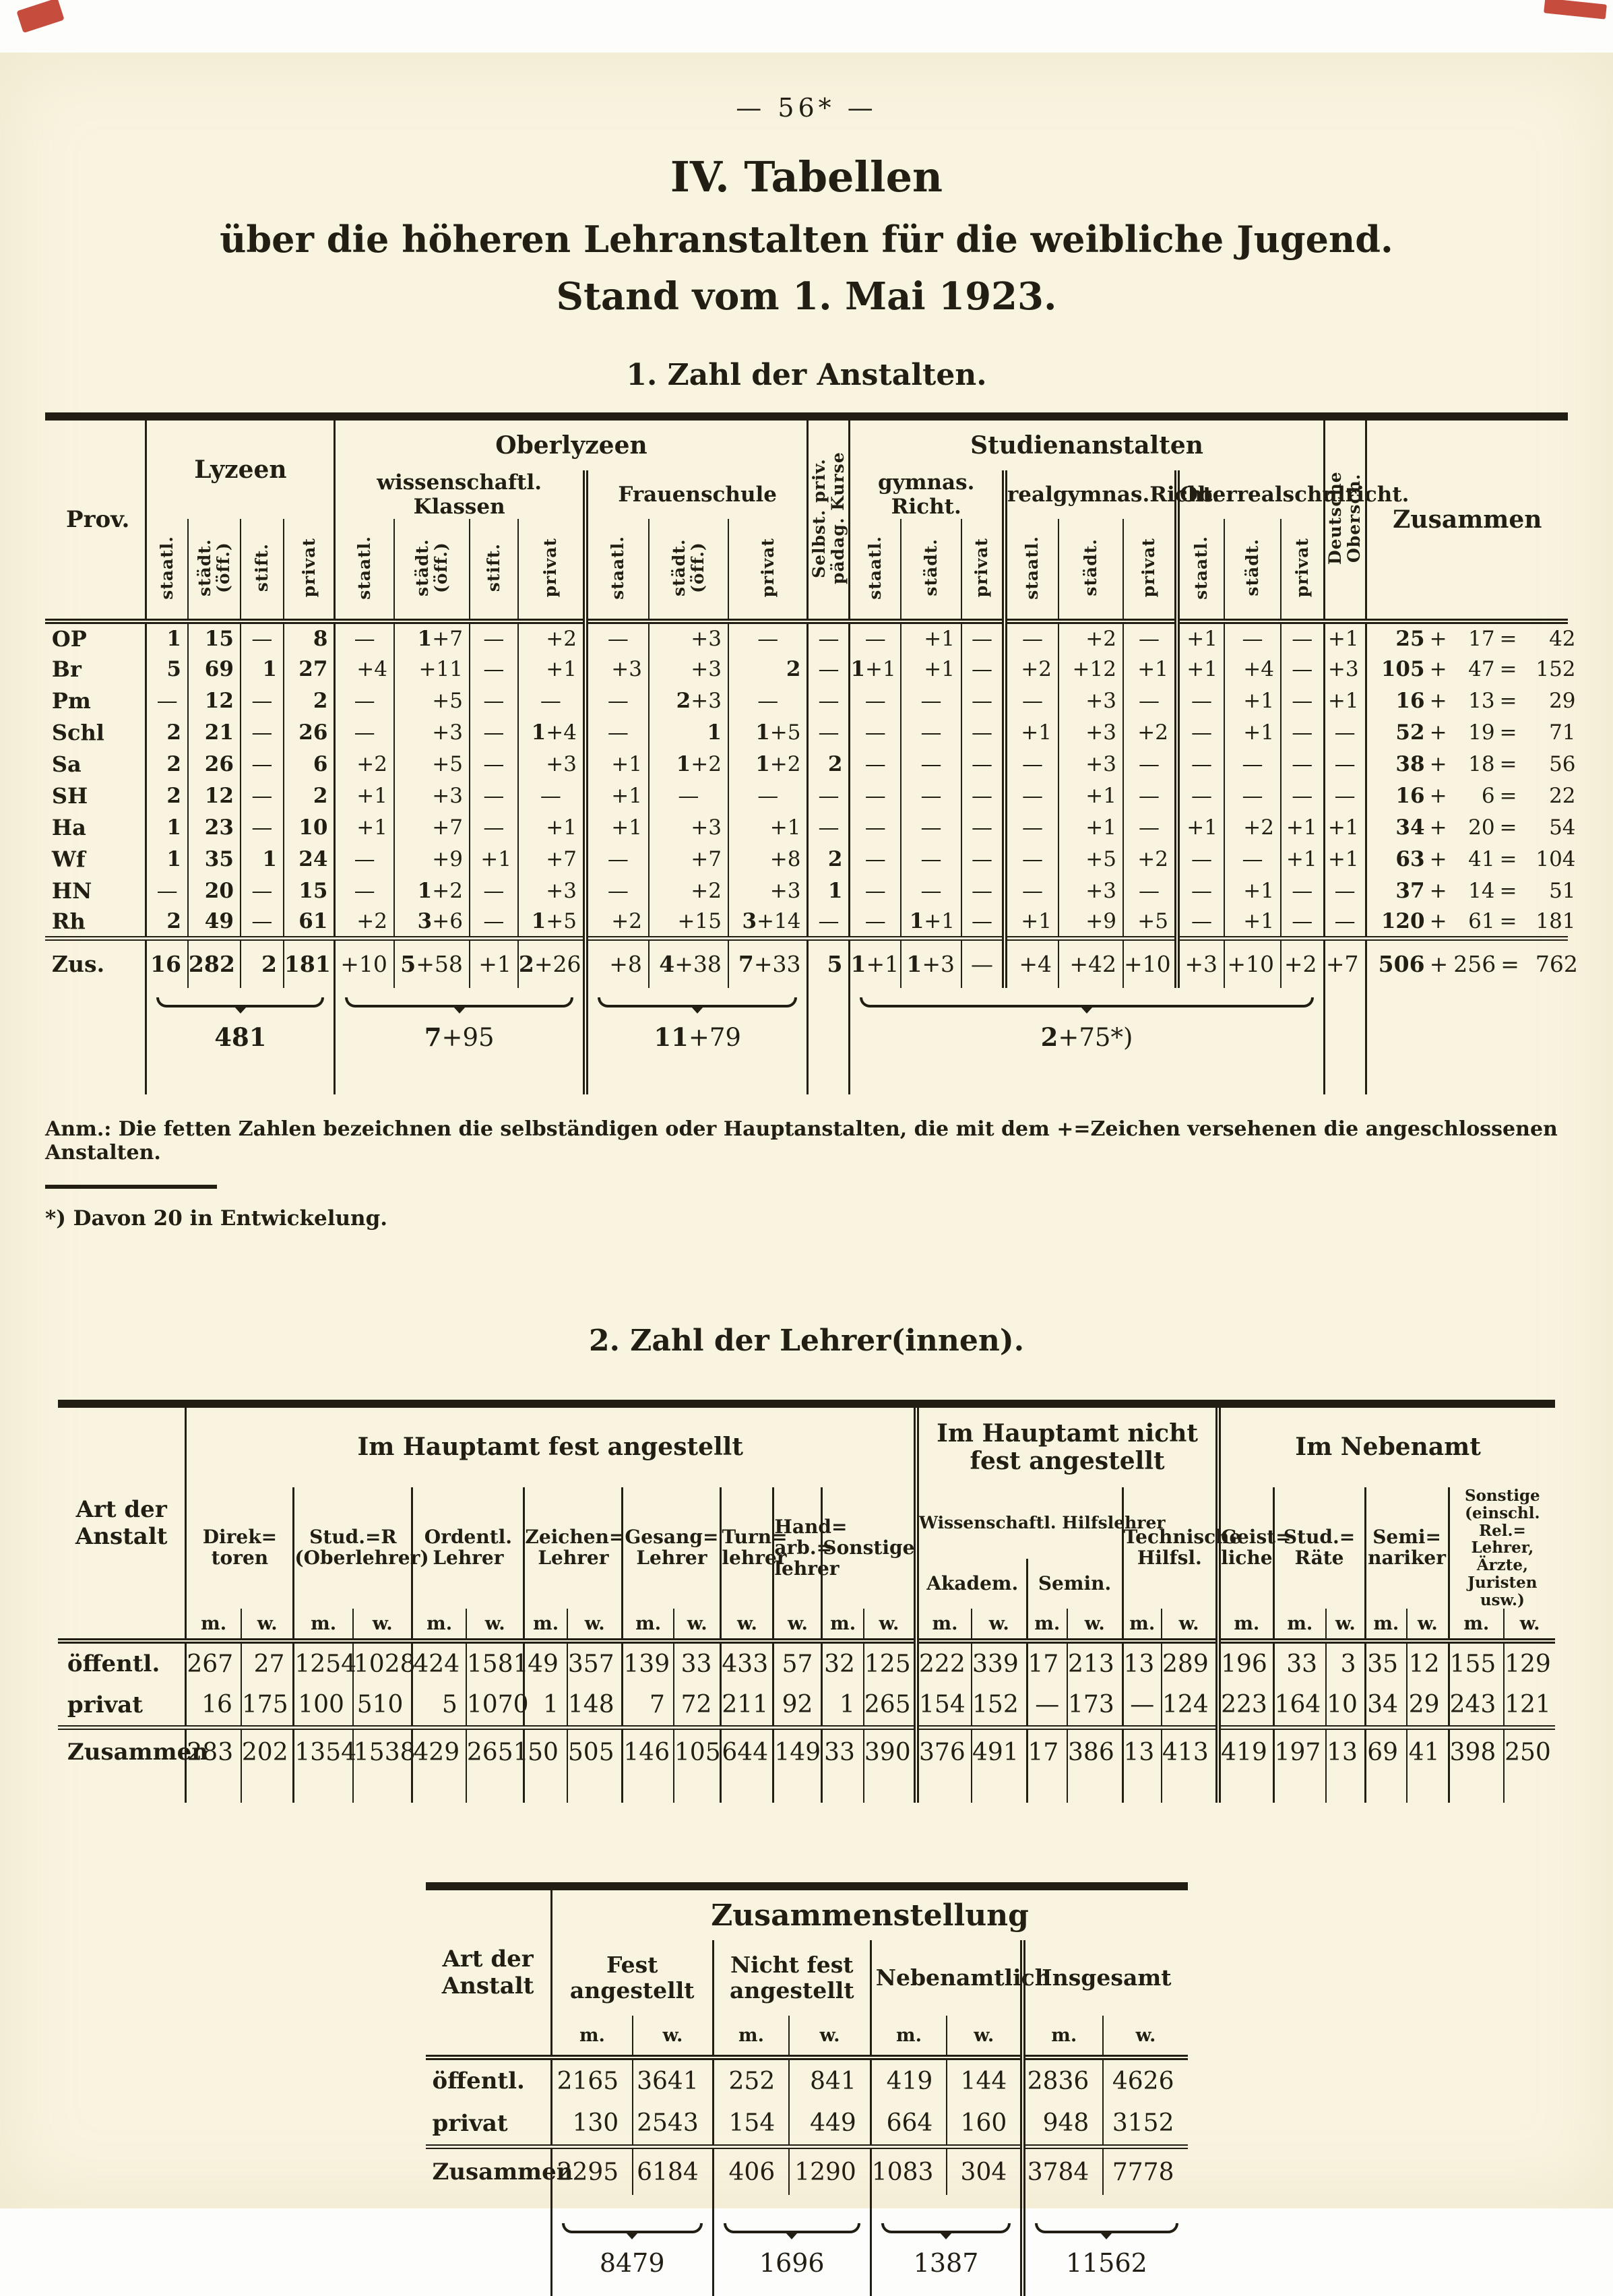 The width and height of the screenshot is (1613, 2296). Describe the element at coordinates (810, 700) in the screenshot. I see `table1-row: Pm —12—2— +5— — —2+3— — — — — — +3— — +1— +1 16 +13 = 29` at that location.